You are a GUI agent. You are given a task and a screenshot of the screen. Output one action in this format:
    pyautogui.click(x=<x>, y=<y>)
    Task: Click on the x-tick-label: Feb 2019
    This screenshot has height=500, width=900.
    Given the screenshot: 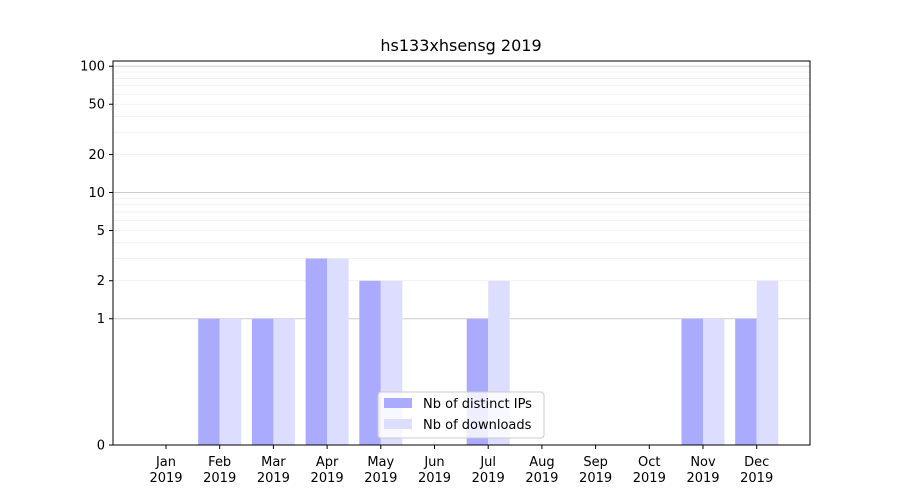 What is the action you would take?
    pyautogui.click(x=219, y=470)
    